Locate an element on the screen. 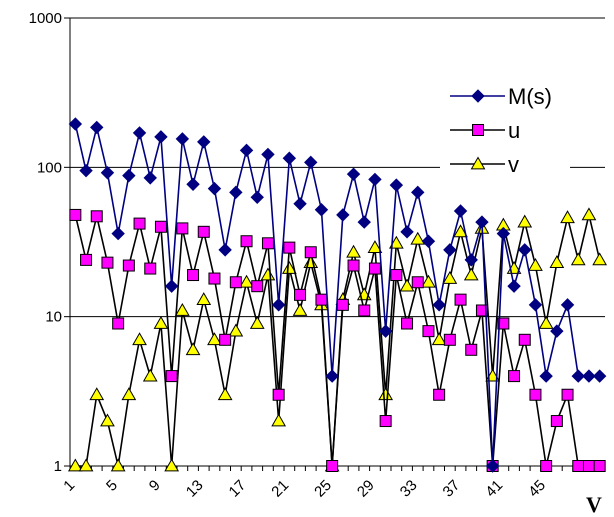  legend-entry: v is located at coordinates (484, 164).